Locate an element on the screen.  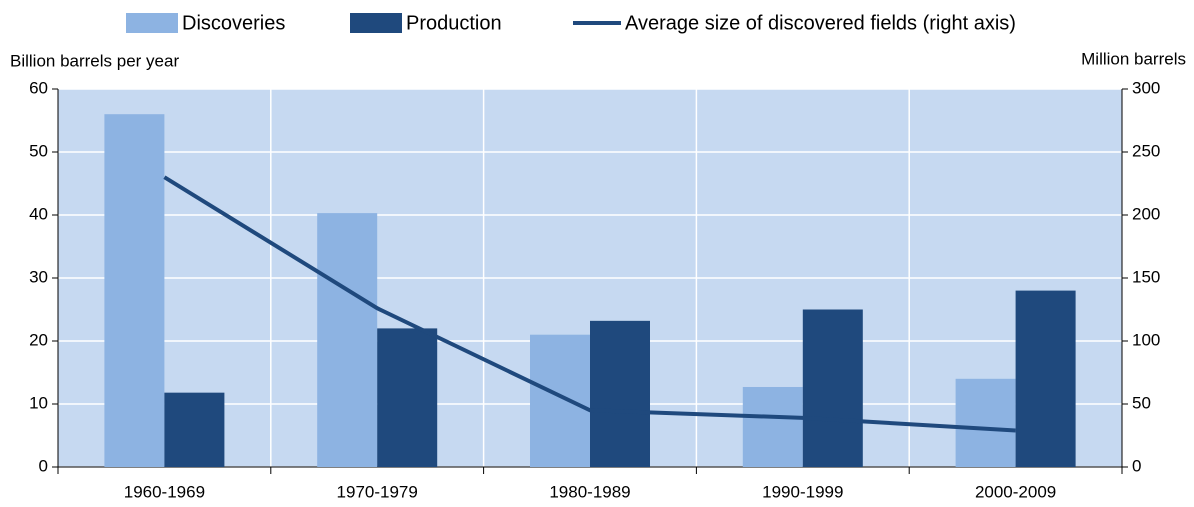
y2-tick-label: 50 is located at coordinates (1141, 402).